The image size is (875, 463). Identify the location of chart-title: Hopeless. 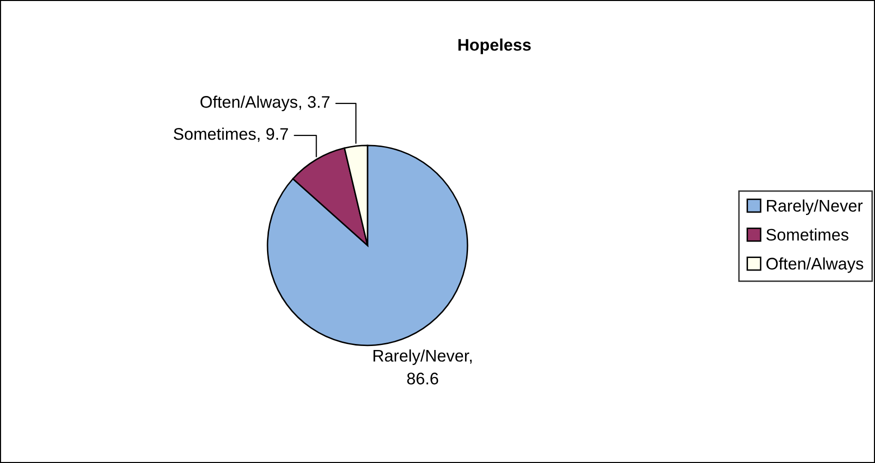
(494, 46).